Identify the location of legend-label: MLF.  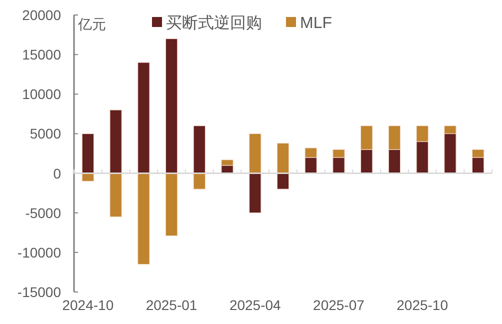
(316, 23).